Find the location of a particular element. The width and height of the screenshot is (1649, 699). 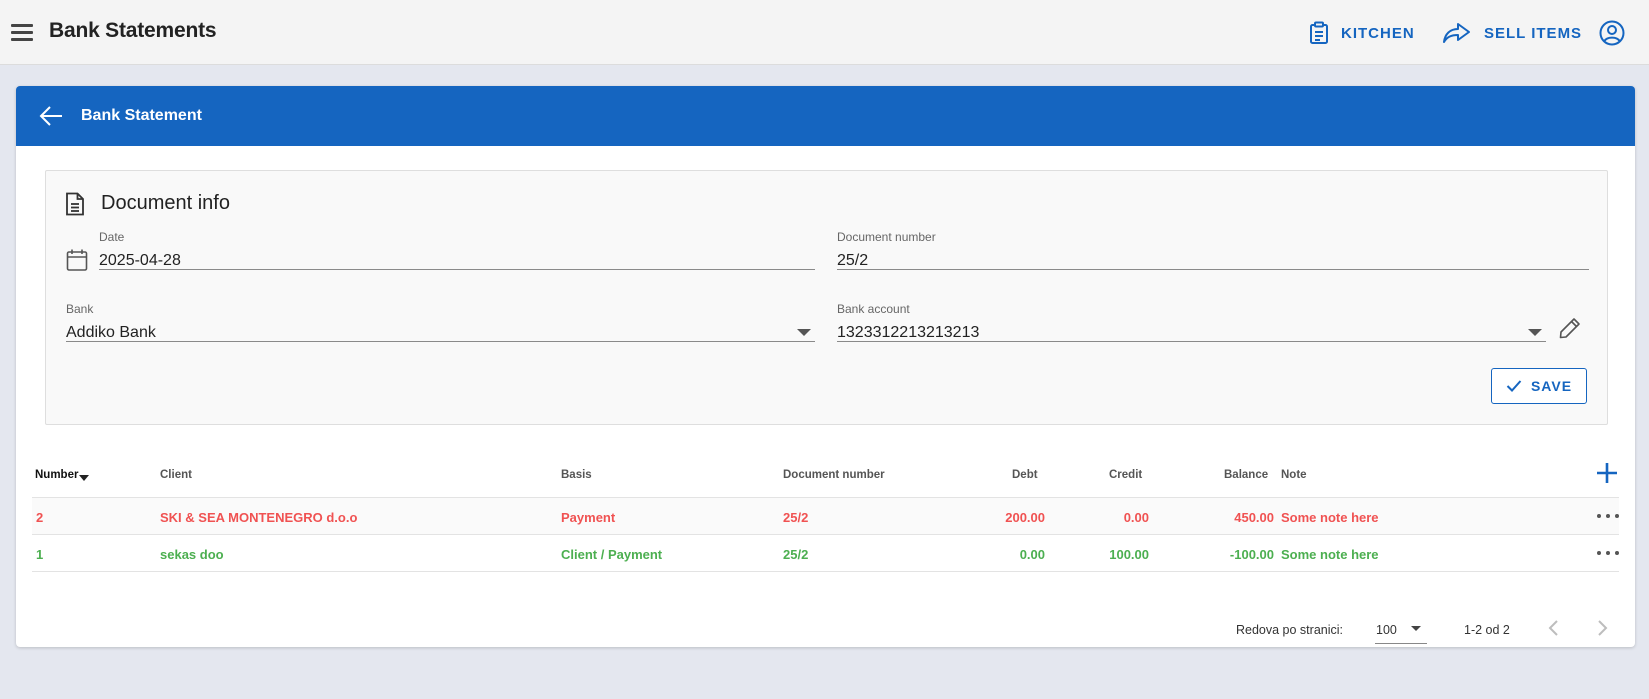

cell-number: 2 is located at coordinates (40, 517).